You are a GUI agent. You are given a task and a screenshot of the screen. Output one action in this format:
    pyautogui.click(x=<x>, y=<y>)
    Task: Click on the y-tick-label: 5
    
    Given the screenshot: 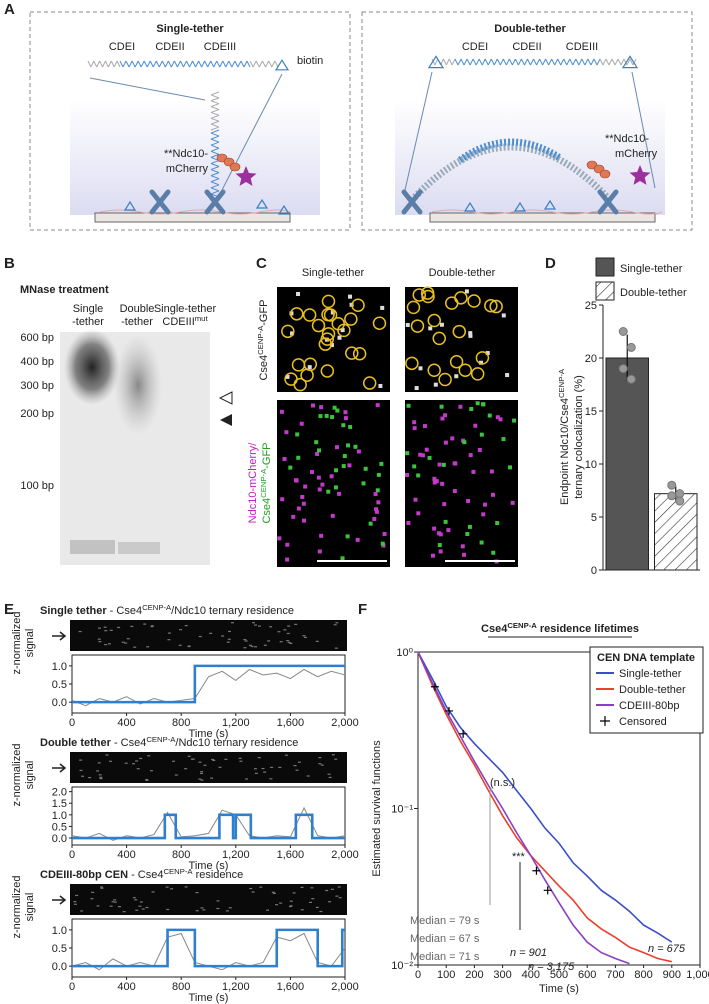 What is the action you would take?
    pyautogui.click(x=594, y=518)
    